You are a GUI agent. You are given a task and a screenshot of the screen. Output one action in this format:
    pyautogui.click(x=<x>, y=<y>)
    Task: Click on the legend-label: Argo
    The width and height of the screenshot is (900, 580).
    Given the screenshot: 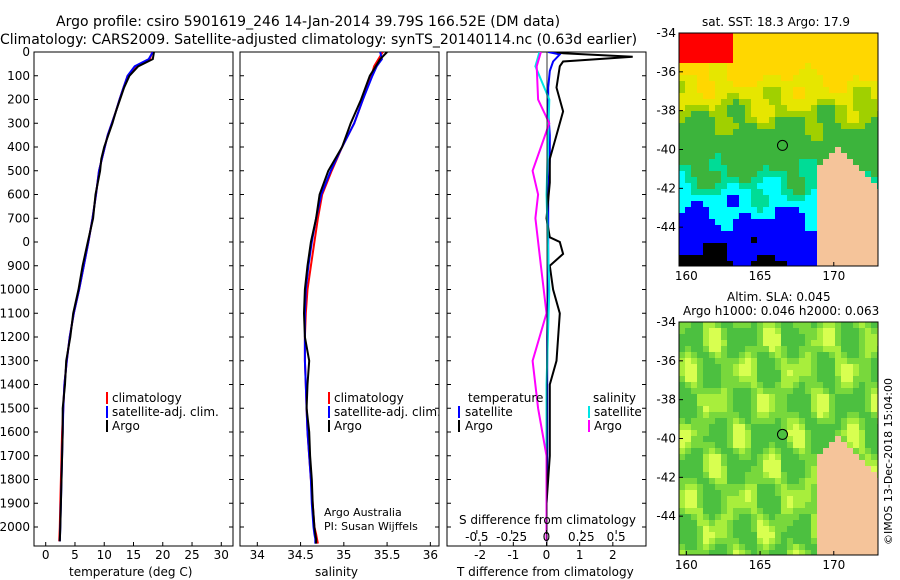 What is the action you would take?
    pyautogui.click(x=126, y=426)
    